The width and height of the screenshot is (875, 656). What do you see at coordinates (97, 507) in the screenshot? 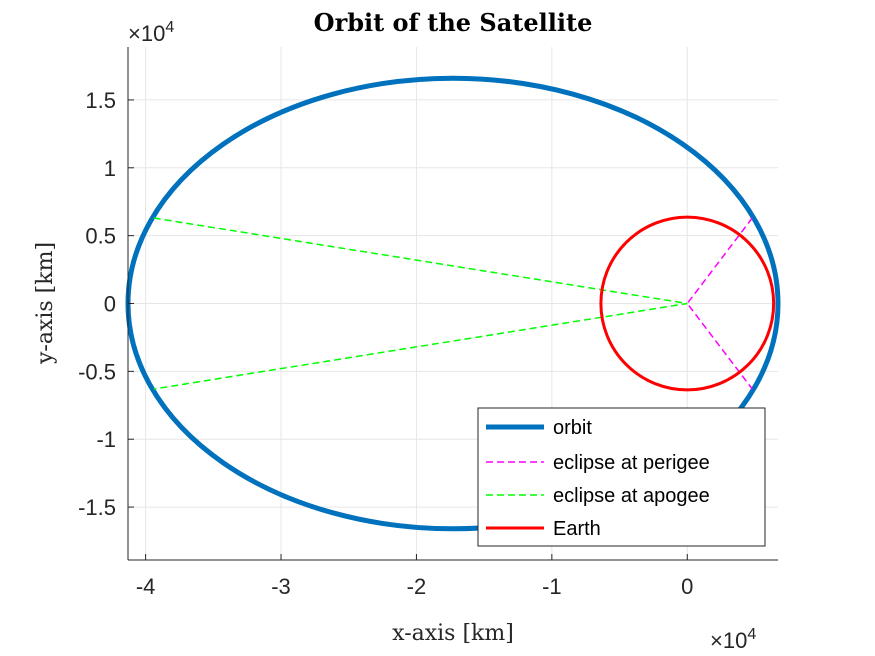
I see `y-tick-label: -1.5` at bounding box center [97, 507].